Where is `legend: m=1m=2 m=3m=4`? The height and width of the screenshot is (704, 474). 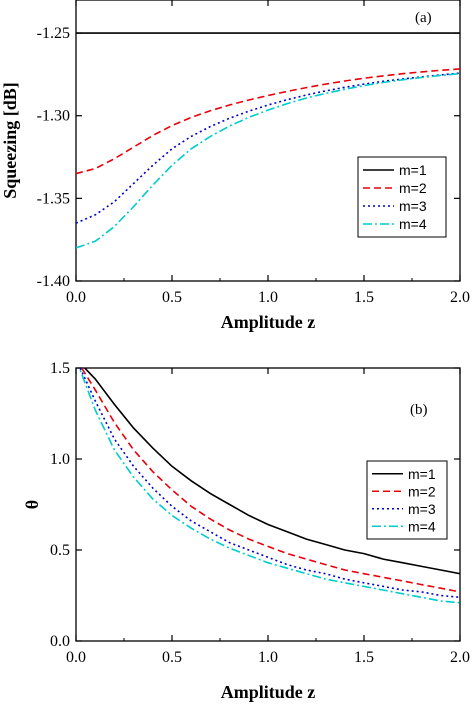 legend: m=1m=2 m=3m=4 is located at coordinates (407, 500).